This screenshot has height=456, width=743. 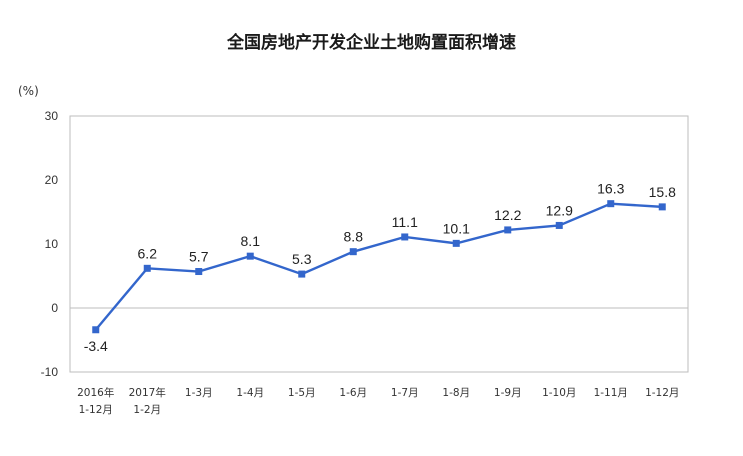 What do you see at coordinates (148, 253) in the screenshot?
I see `data-label: 6.2` at bounding box center [148, 253].